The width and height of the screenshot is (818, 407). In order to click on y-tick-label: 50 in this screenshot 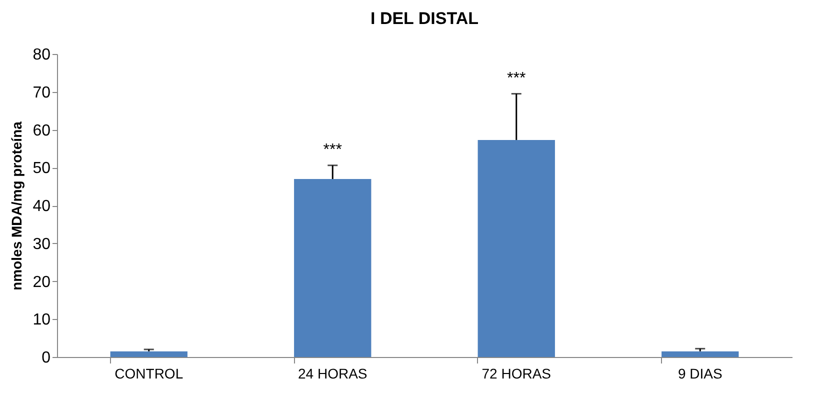, I will do `click(41, 169)`.